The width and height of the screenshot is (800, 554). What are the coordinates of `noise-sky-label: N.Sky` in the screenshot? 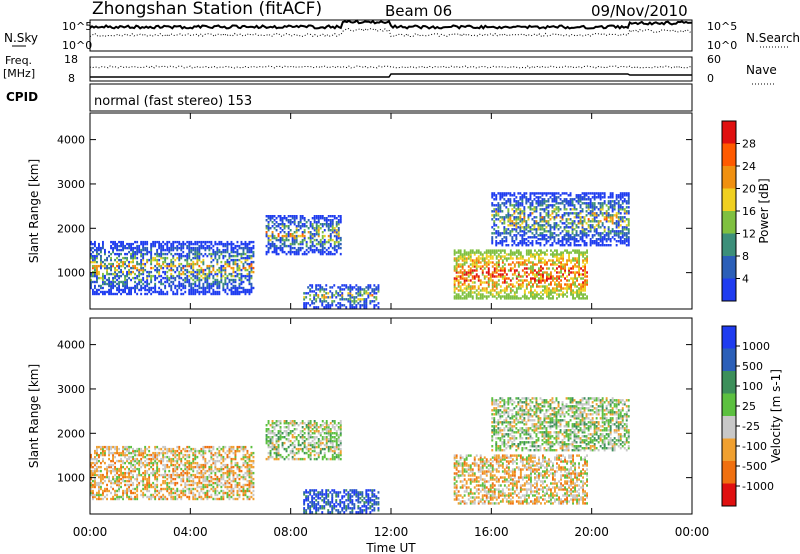 It's located at (21, 38).